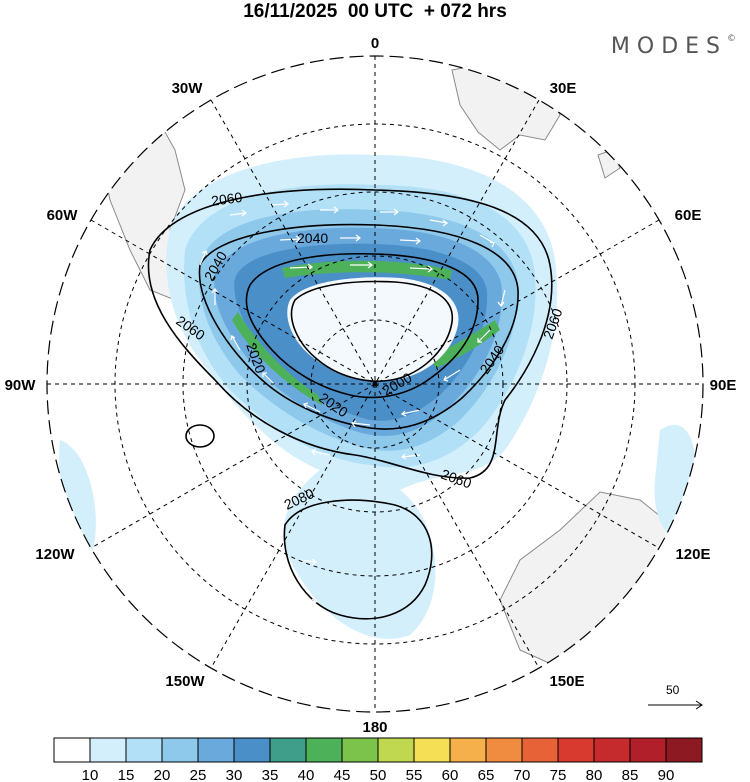 This screenshot has height=782, width=750. What do you see at coordinates (277, 358) in the screenshot?
I see `wind-core-south-pacific` at bounding box center [277, 358].